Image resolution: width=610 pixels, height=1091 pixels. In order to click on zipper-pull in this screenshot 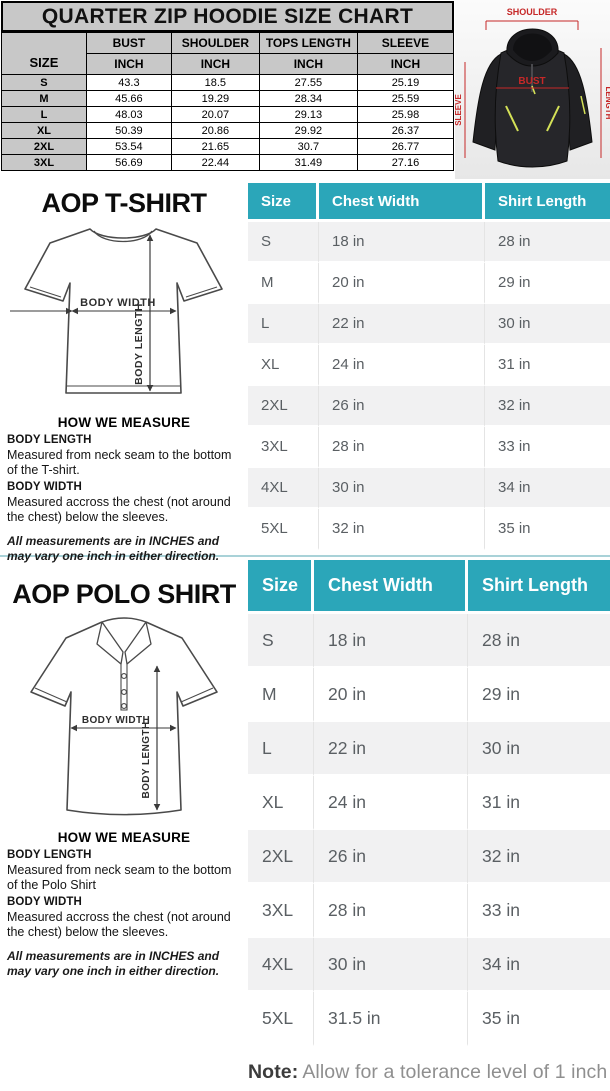, I will do `click(533, 90)`.